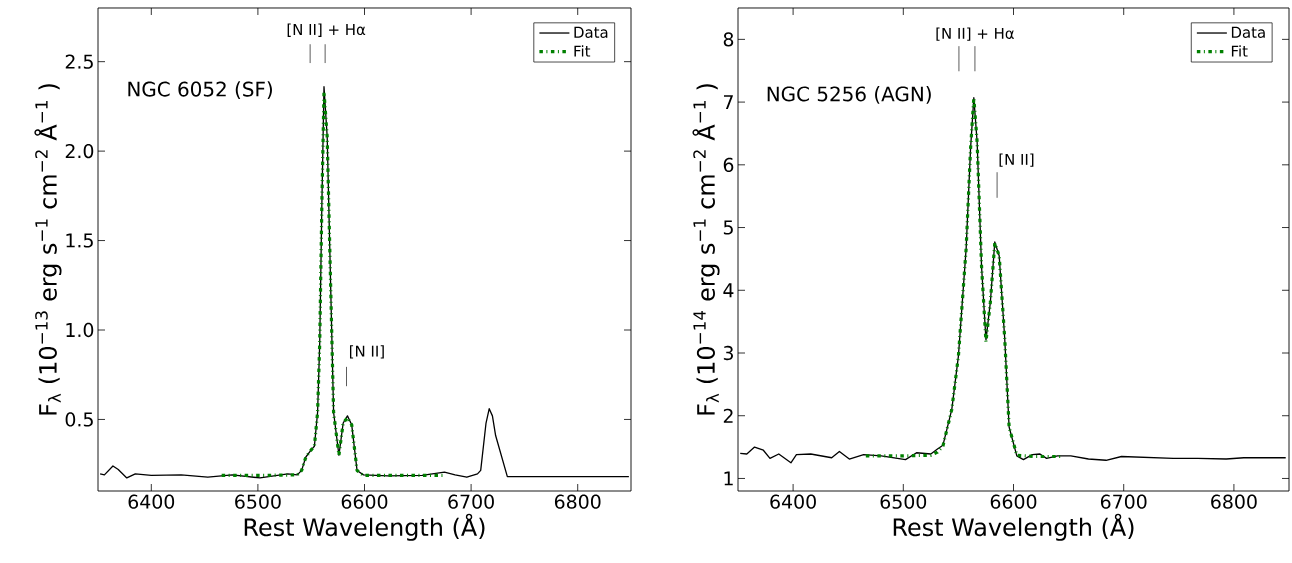 The height and width of the screenshot is (563, 1292). What do you see at coordinates (48, 249) in the screenshot?
I see `text: F$_{λ}$ (10$^{−13}$ erg s$^{−1}$ cm$^{−2}$ Å$^{−1}$ )` at bounding box center [48, 249].